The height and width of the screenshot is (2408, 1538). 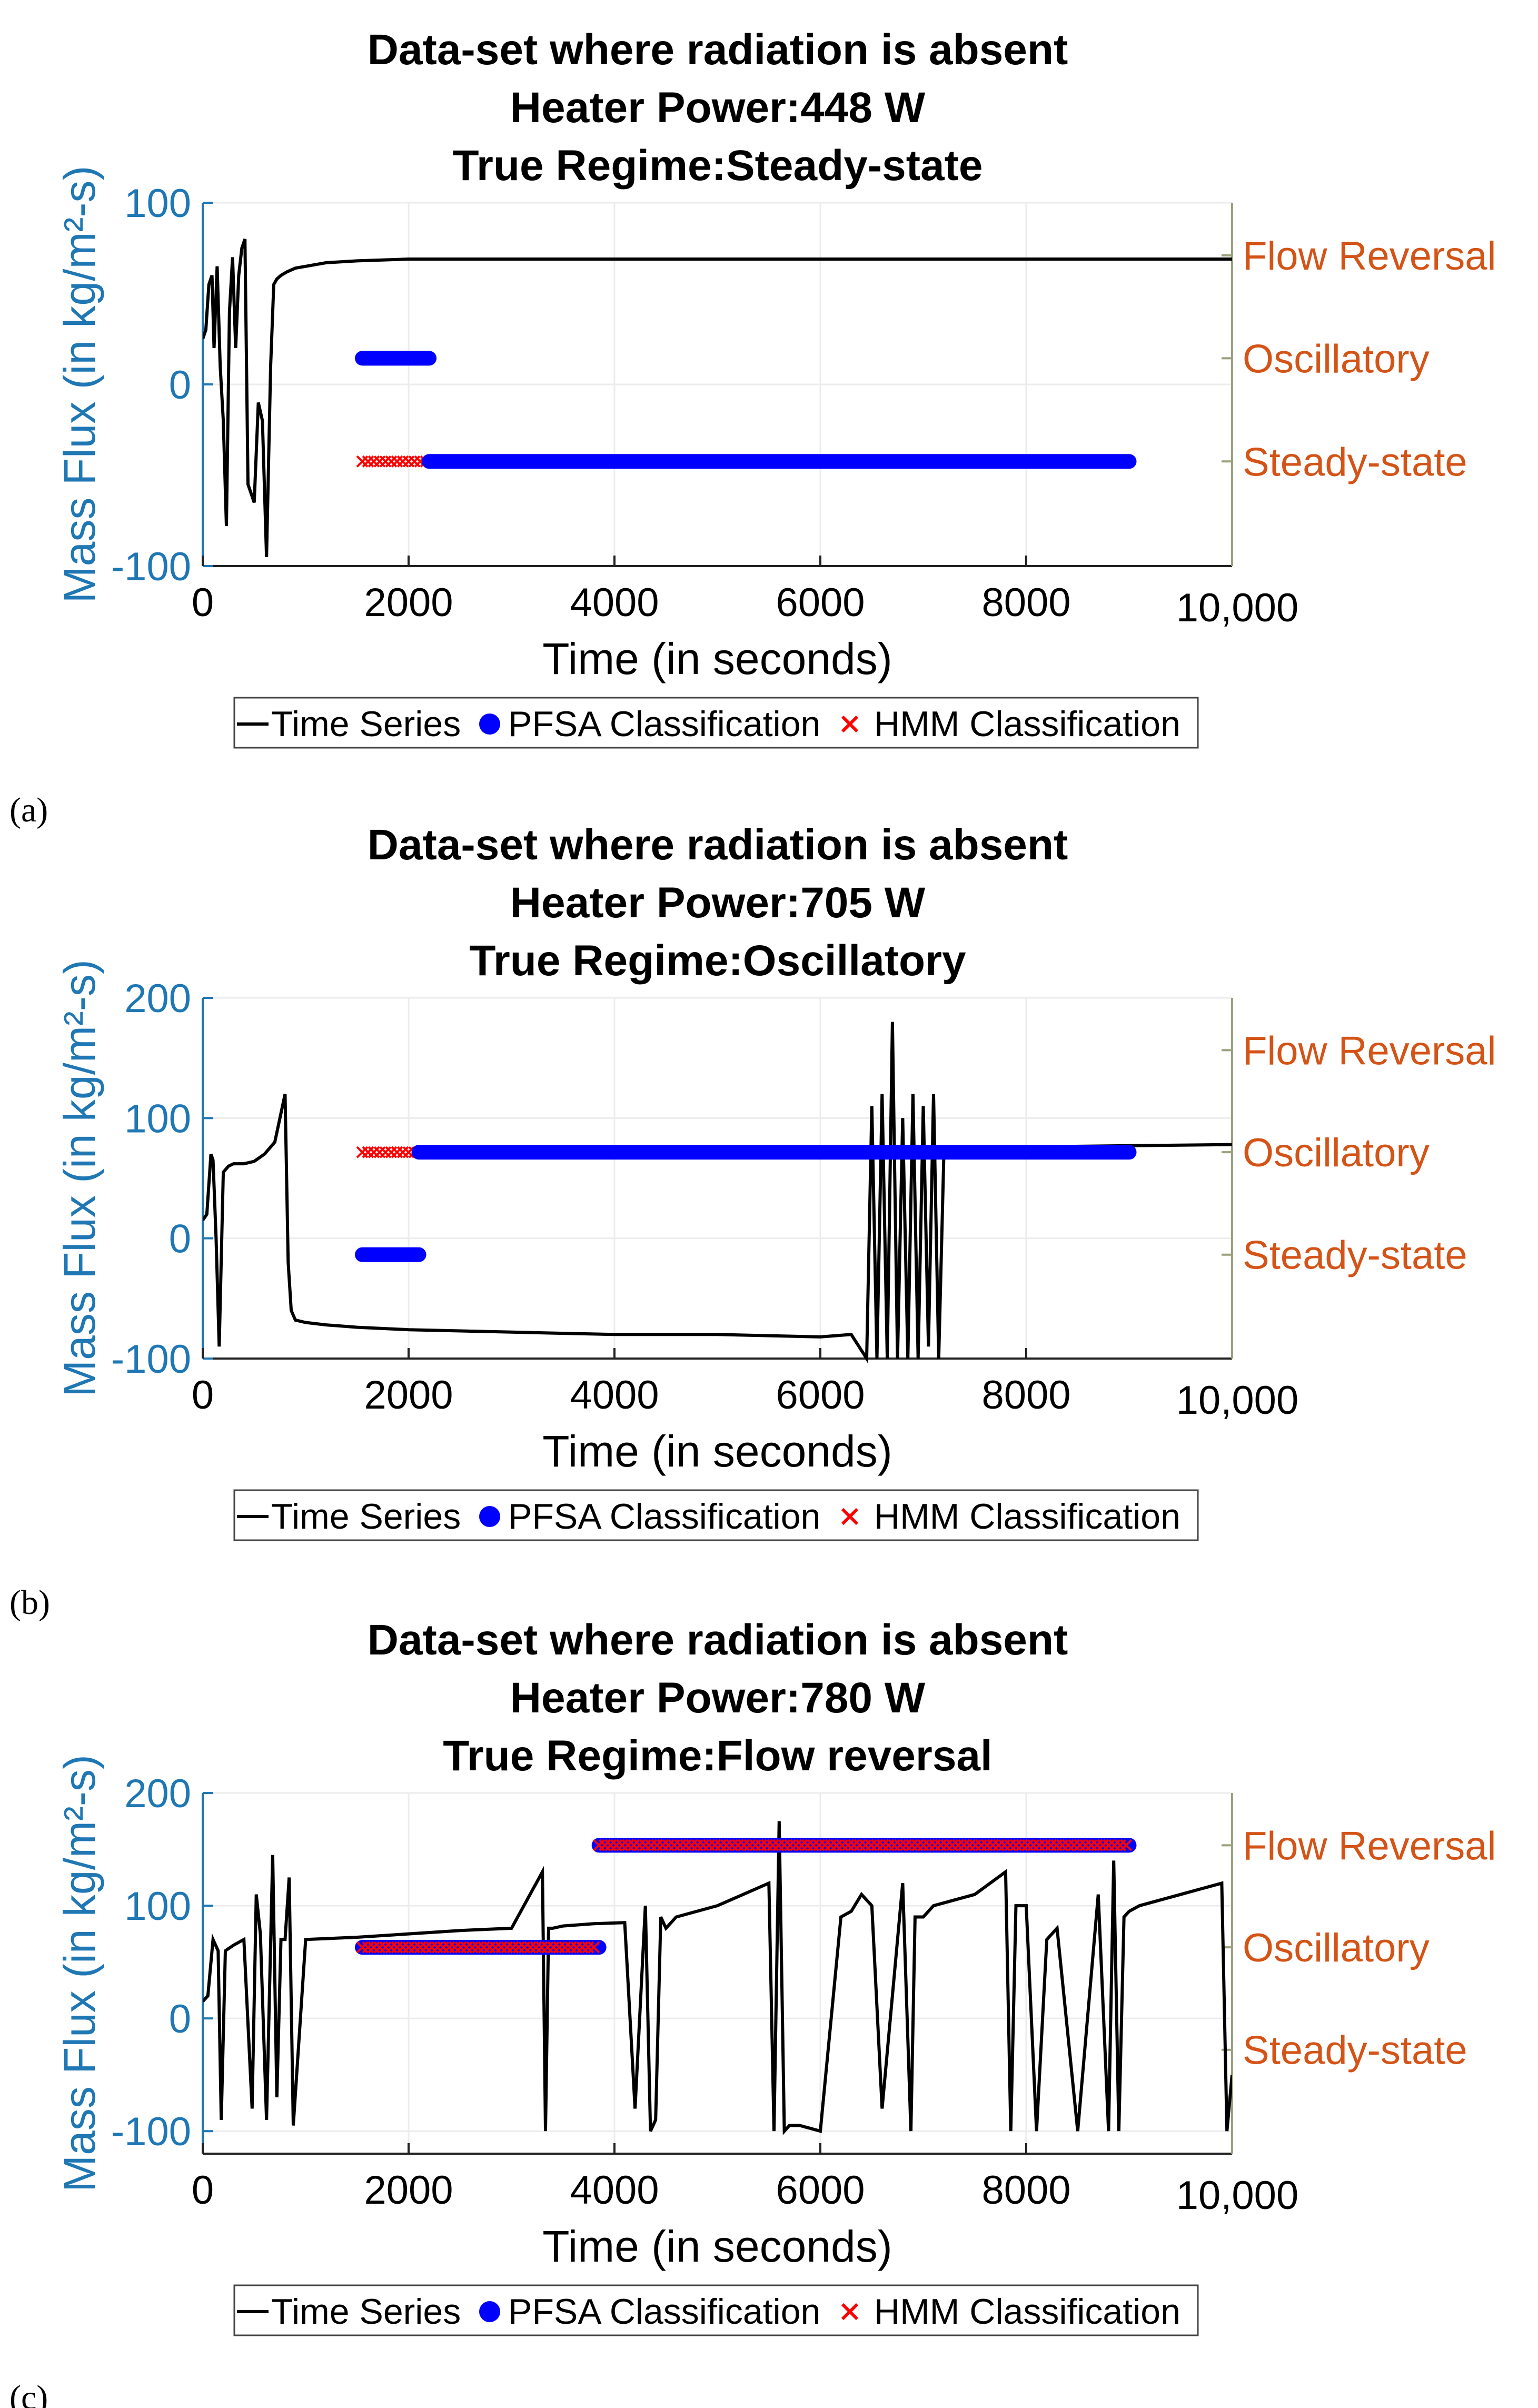 What do you see at coordinates (717, 166) in the screenshot?
I see `chart-title-line: True Regime:Steady-state` at bounding box center [717, 166].